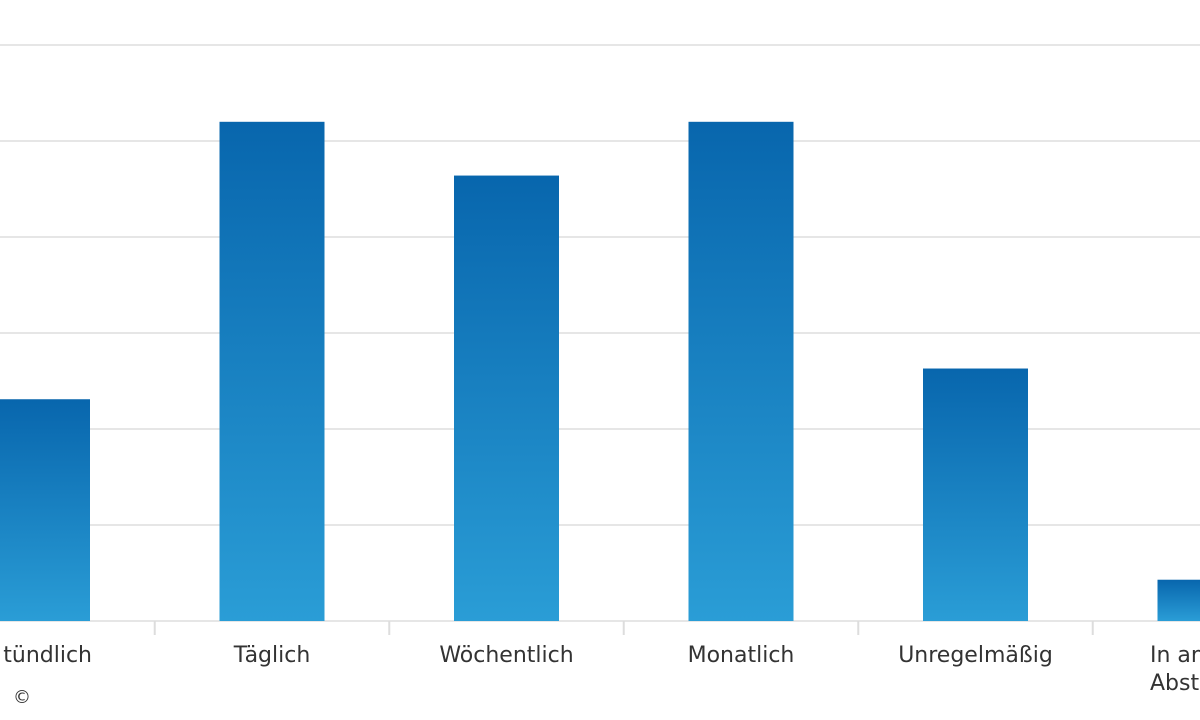  What do you see at coordinates (47, 655) in the screenshot?
I see `x-tick-label: tündlich` at bounding box center [47, 655].